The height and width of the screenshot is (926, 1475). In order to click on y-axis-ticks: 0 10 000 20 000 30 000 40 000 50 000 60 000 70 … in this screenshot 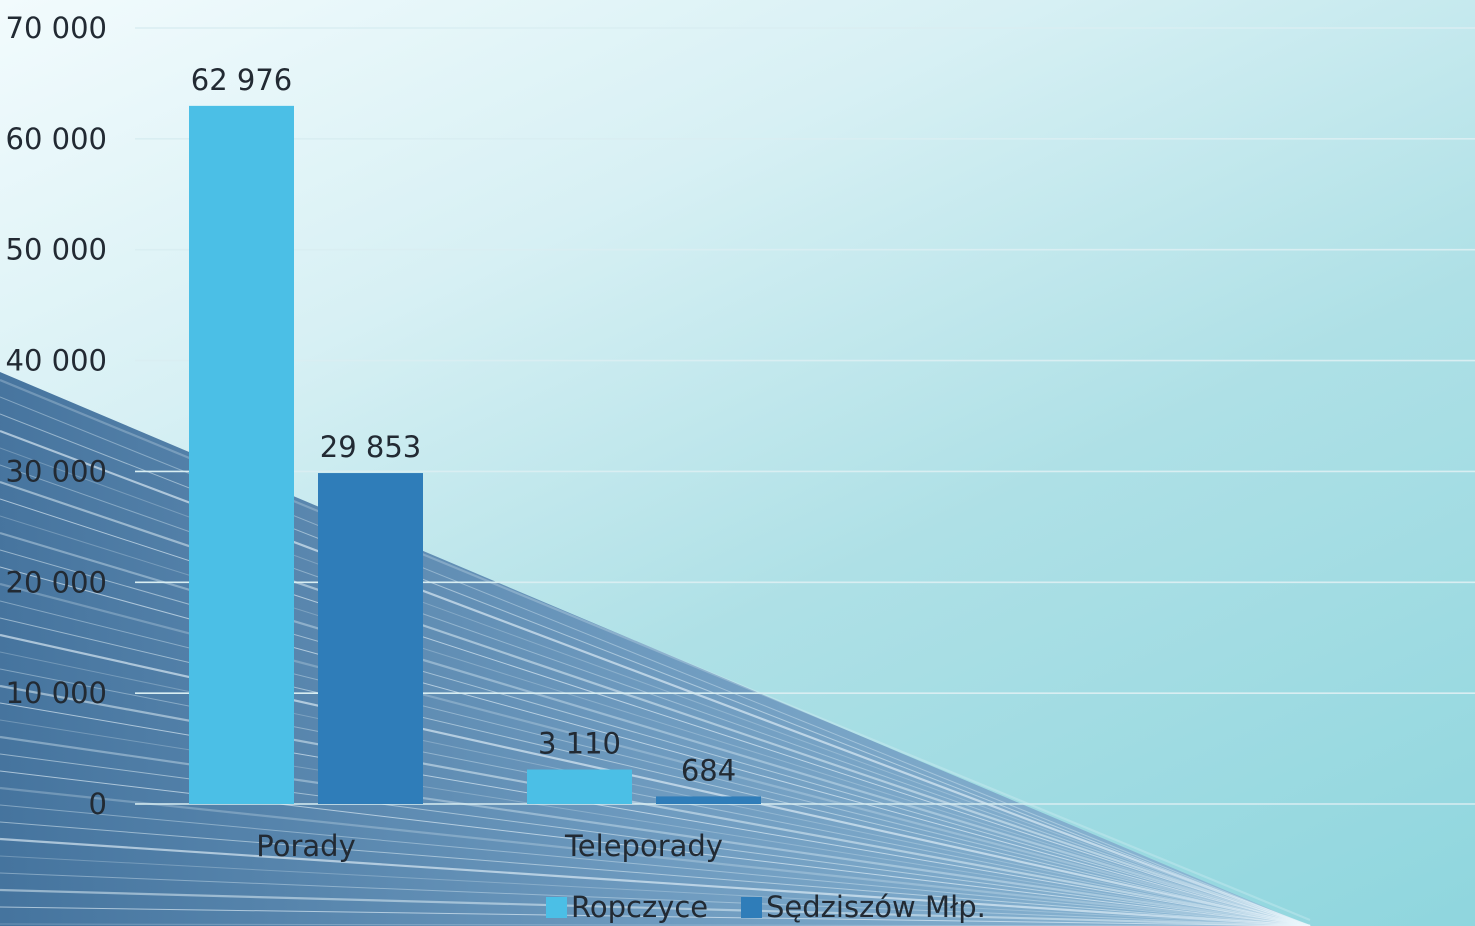, I will do `click(56, 416)`.